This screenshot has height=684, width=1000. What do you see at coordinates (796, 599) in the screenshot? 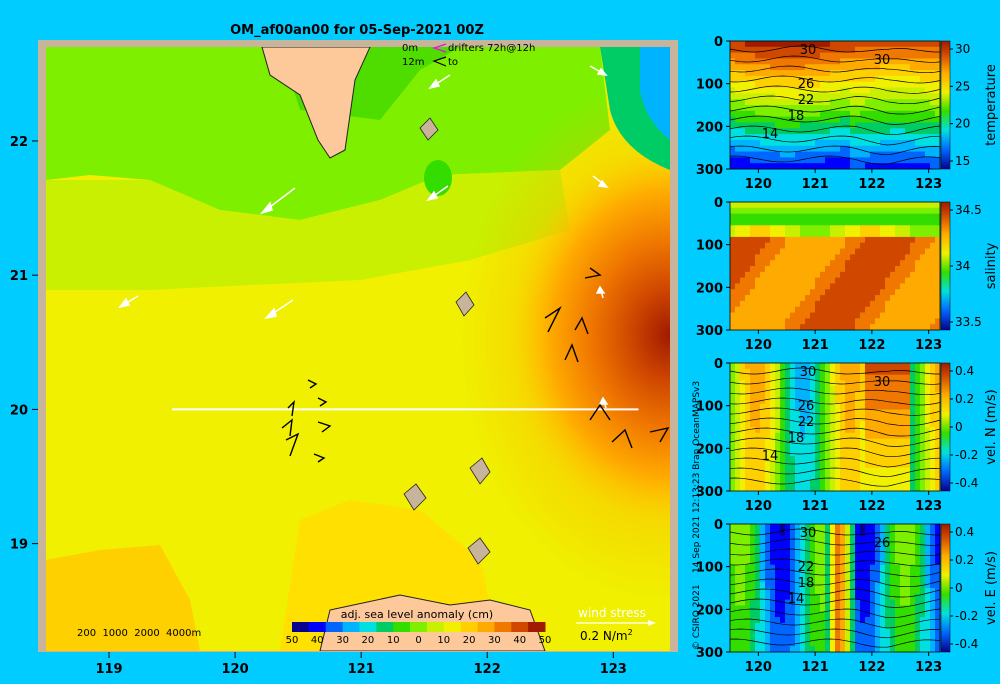
I see `panel-contour-label: 14` at bounding box center [796, 599].